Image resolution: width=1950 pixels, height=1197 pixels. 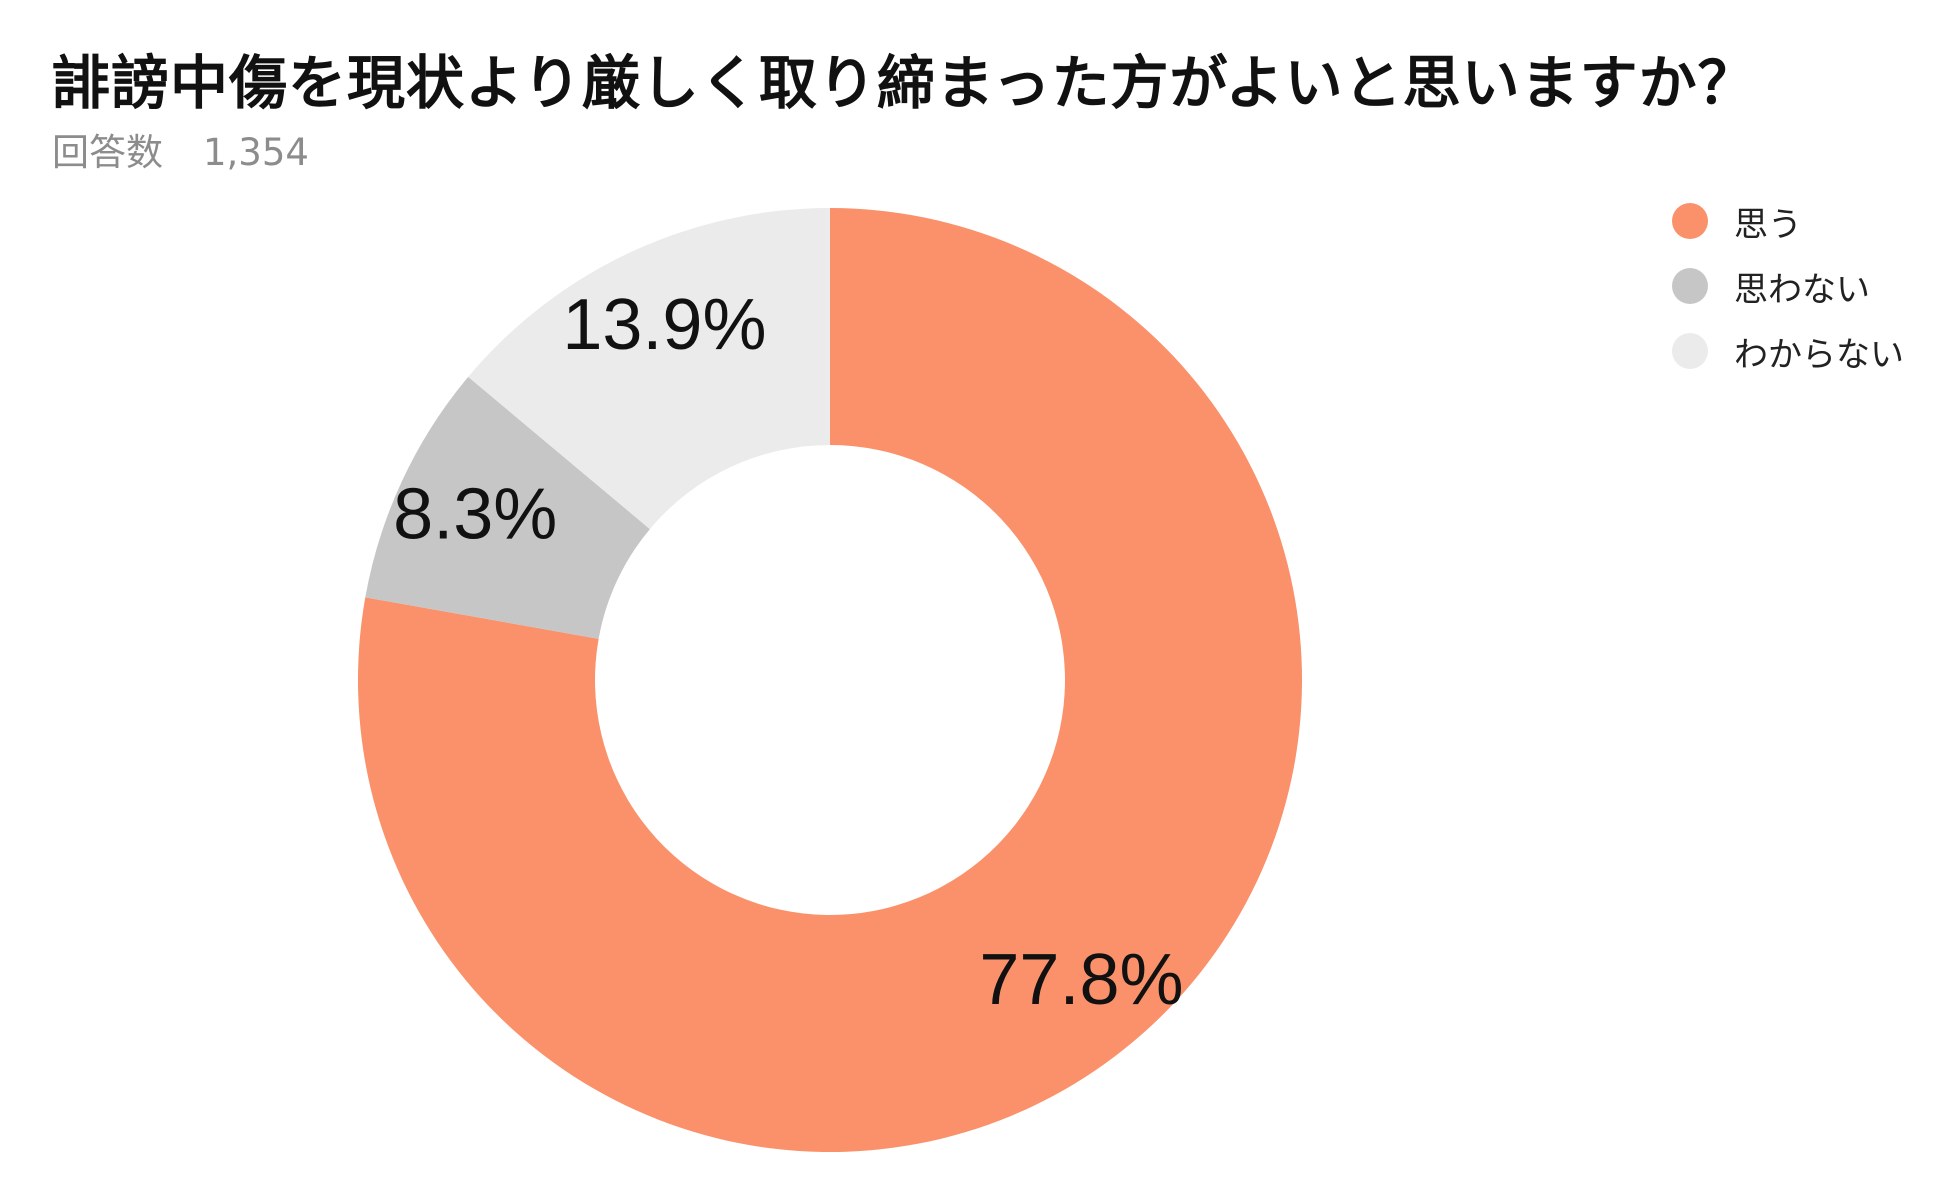 I want to click on legend-swatch-omowanai, so click(x=1690, y=286).